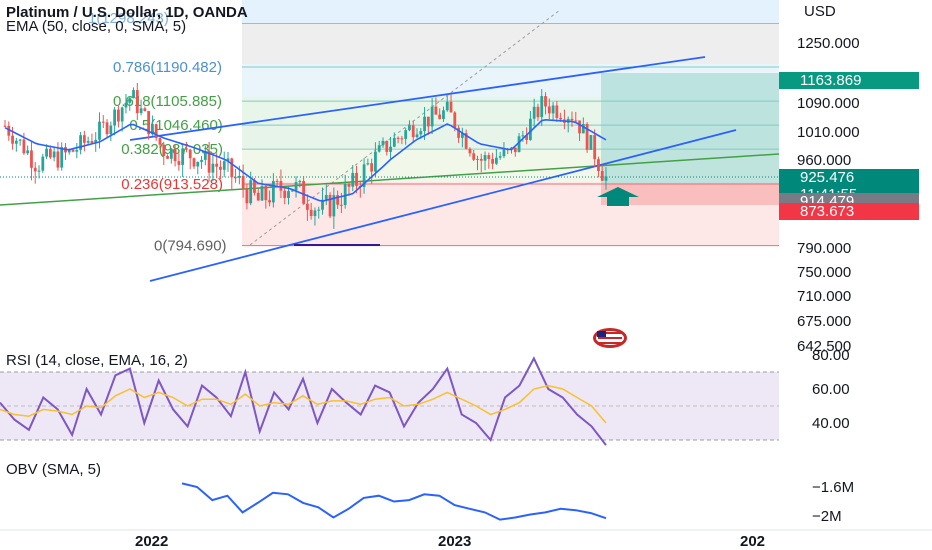  What do you see at coordinates (833, 502) in the screenshot?
I see `obv-axis: −1.6M −2M` at bounding box center [833, 502].